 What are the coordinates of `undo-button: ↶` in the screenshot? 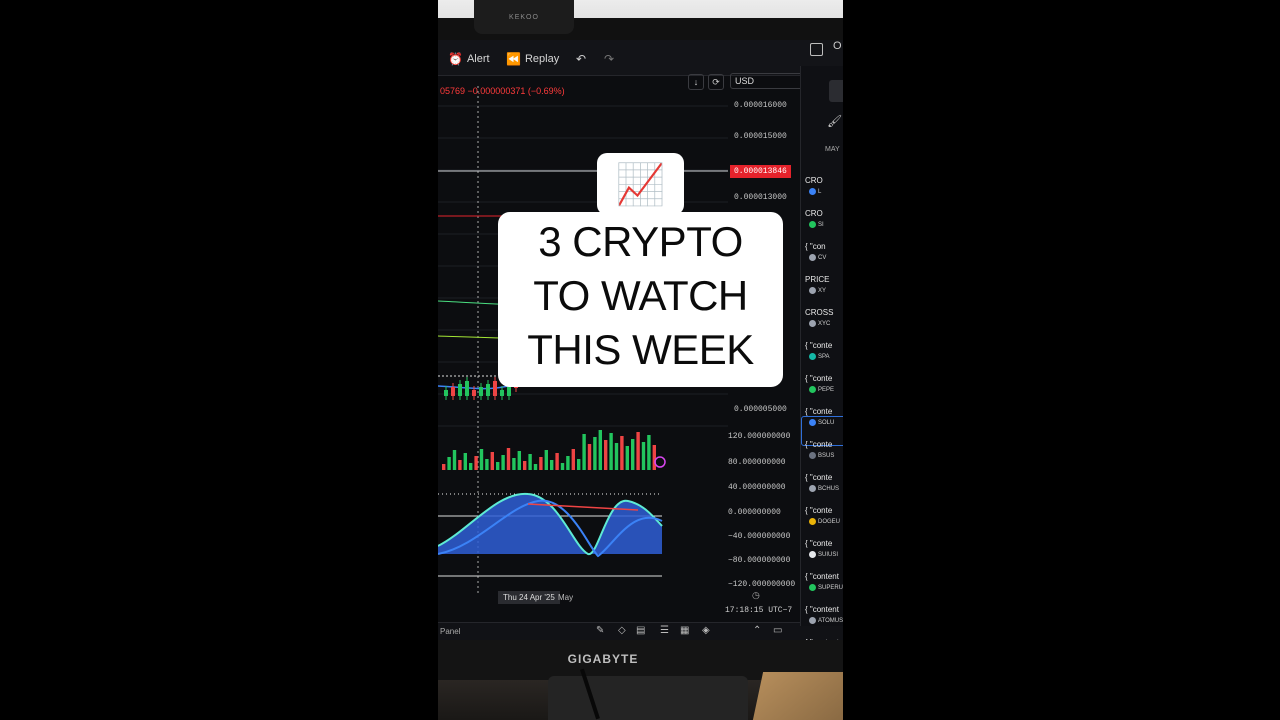 It's located at (581, 59).